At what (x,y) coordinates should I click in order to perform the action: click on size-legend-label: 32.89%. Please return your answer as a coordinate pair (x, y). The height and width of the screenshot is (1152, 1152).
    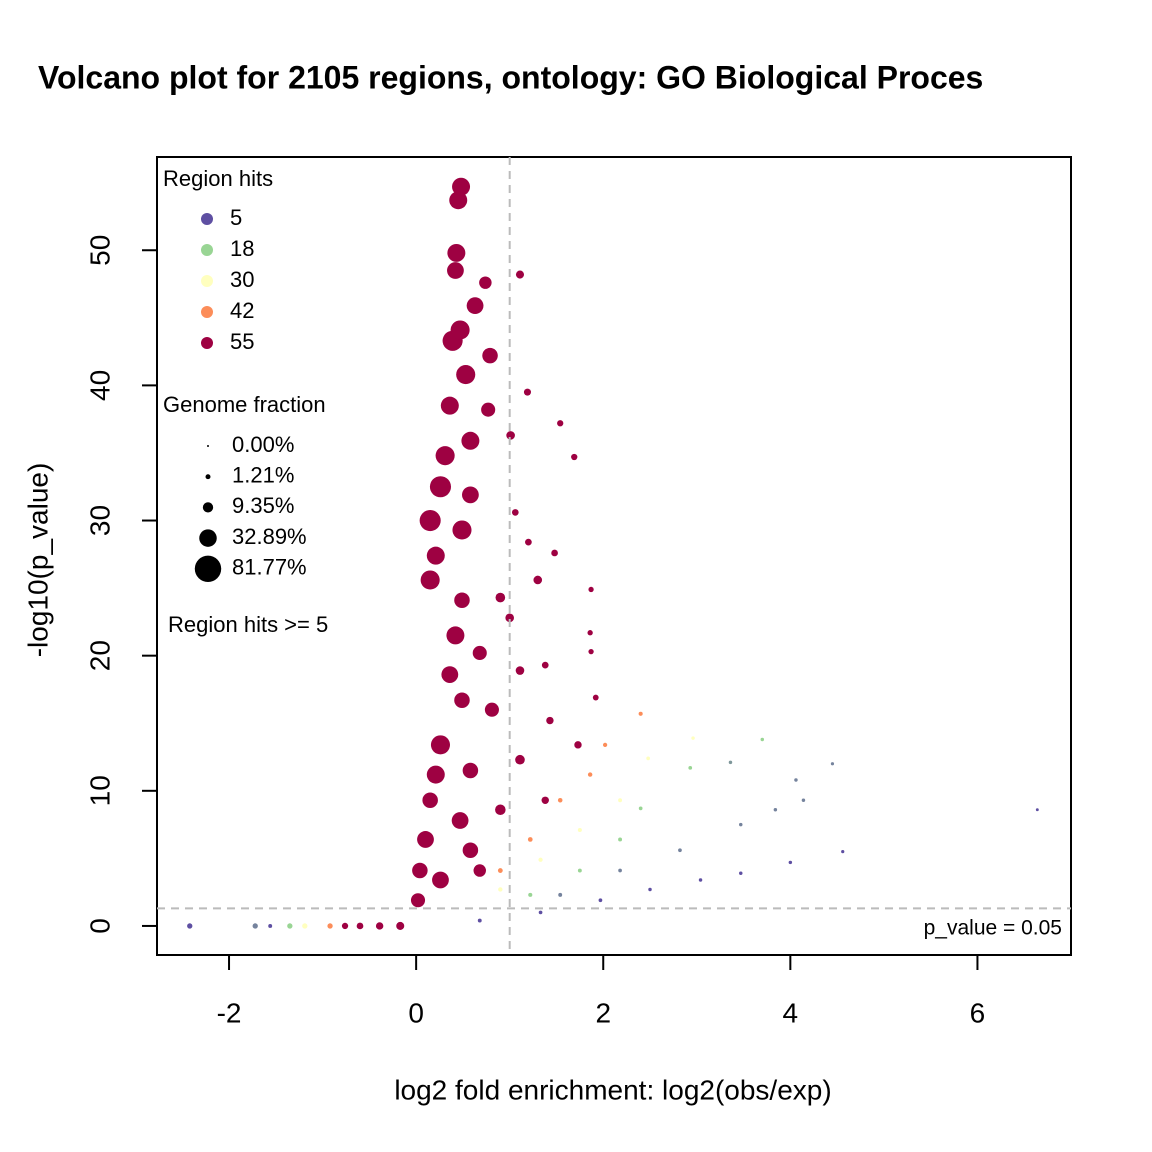
    Looking at the image, I should click on (269, 536).